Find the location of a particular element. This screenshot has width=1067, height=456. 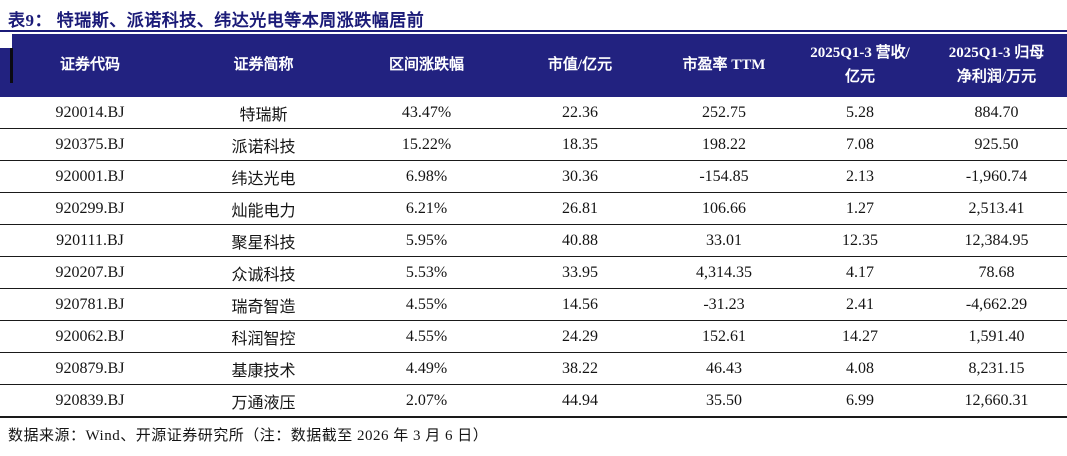

table-cell: 2.13 is located at coordinates (860, 176).